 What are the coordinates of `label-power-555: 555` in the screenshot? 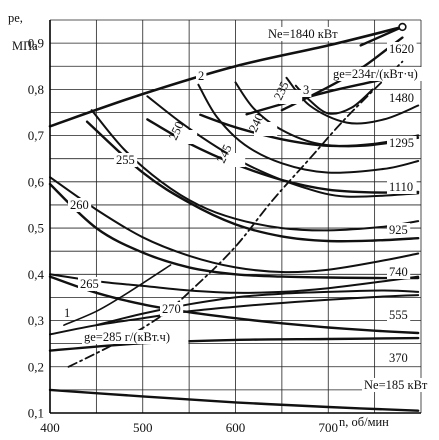 It's located at (398, 315).